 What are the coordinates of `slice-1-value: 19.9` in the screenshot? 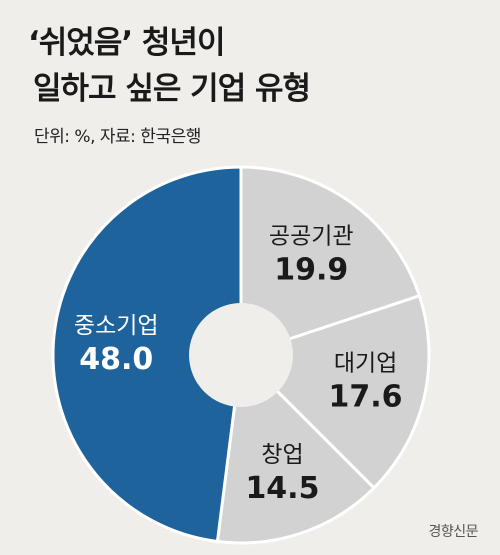 It's located at (311, 270).